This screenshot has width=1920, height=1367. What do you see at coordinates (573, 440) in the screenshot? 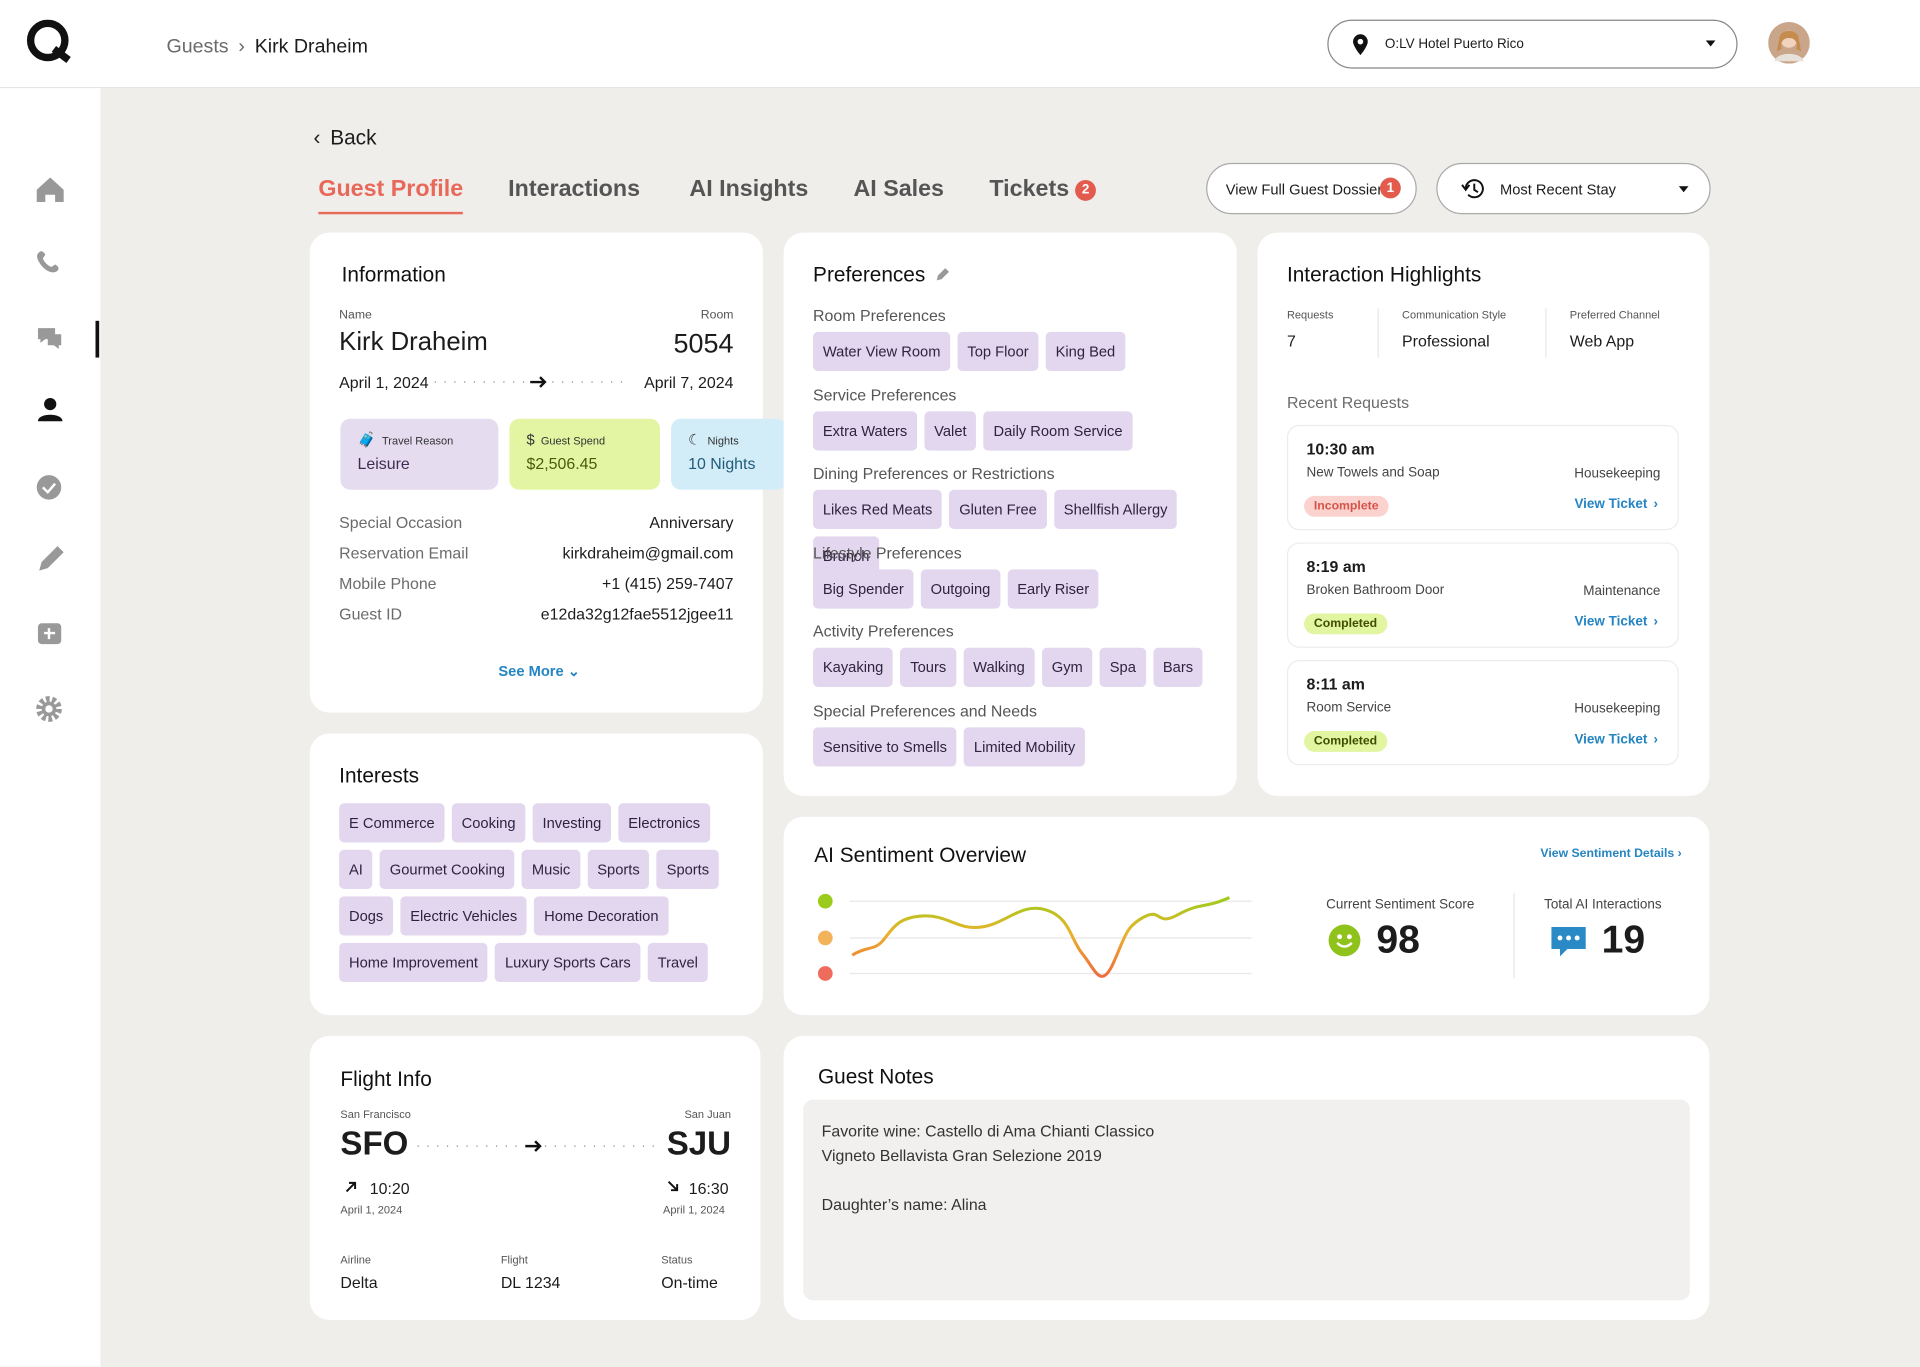
I see `stat-label-text: Guest Spend` at bounding box center [573, 440].